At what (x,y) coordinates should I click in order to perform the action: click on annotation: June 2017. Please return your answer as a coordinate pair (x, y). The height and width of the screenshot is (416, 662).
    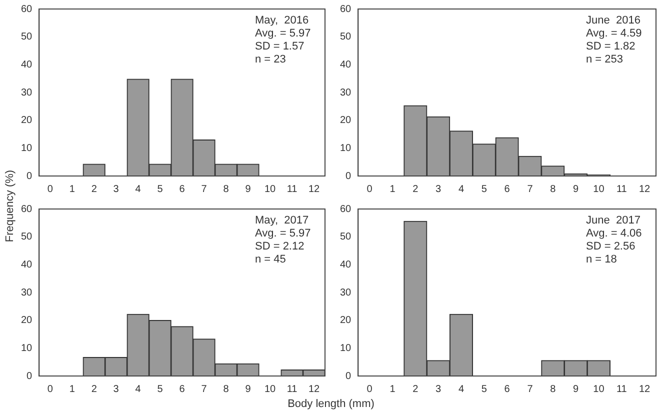
    Looking at the image, I should click on (613, 220).